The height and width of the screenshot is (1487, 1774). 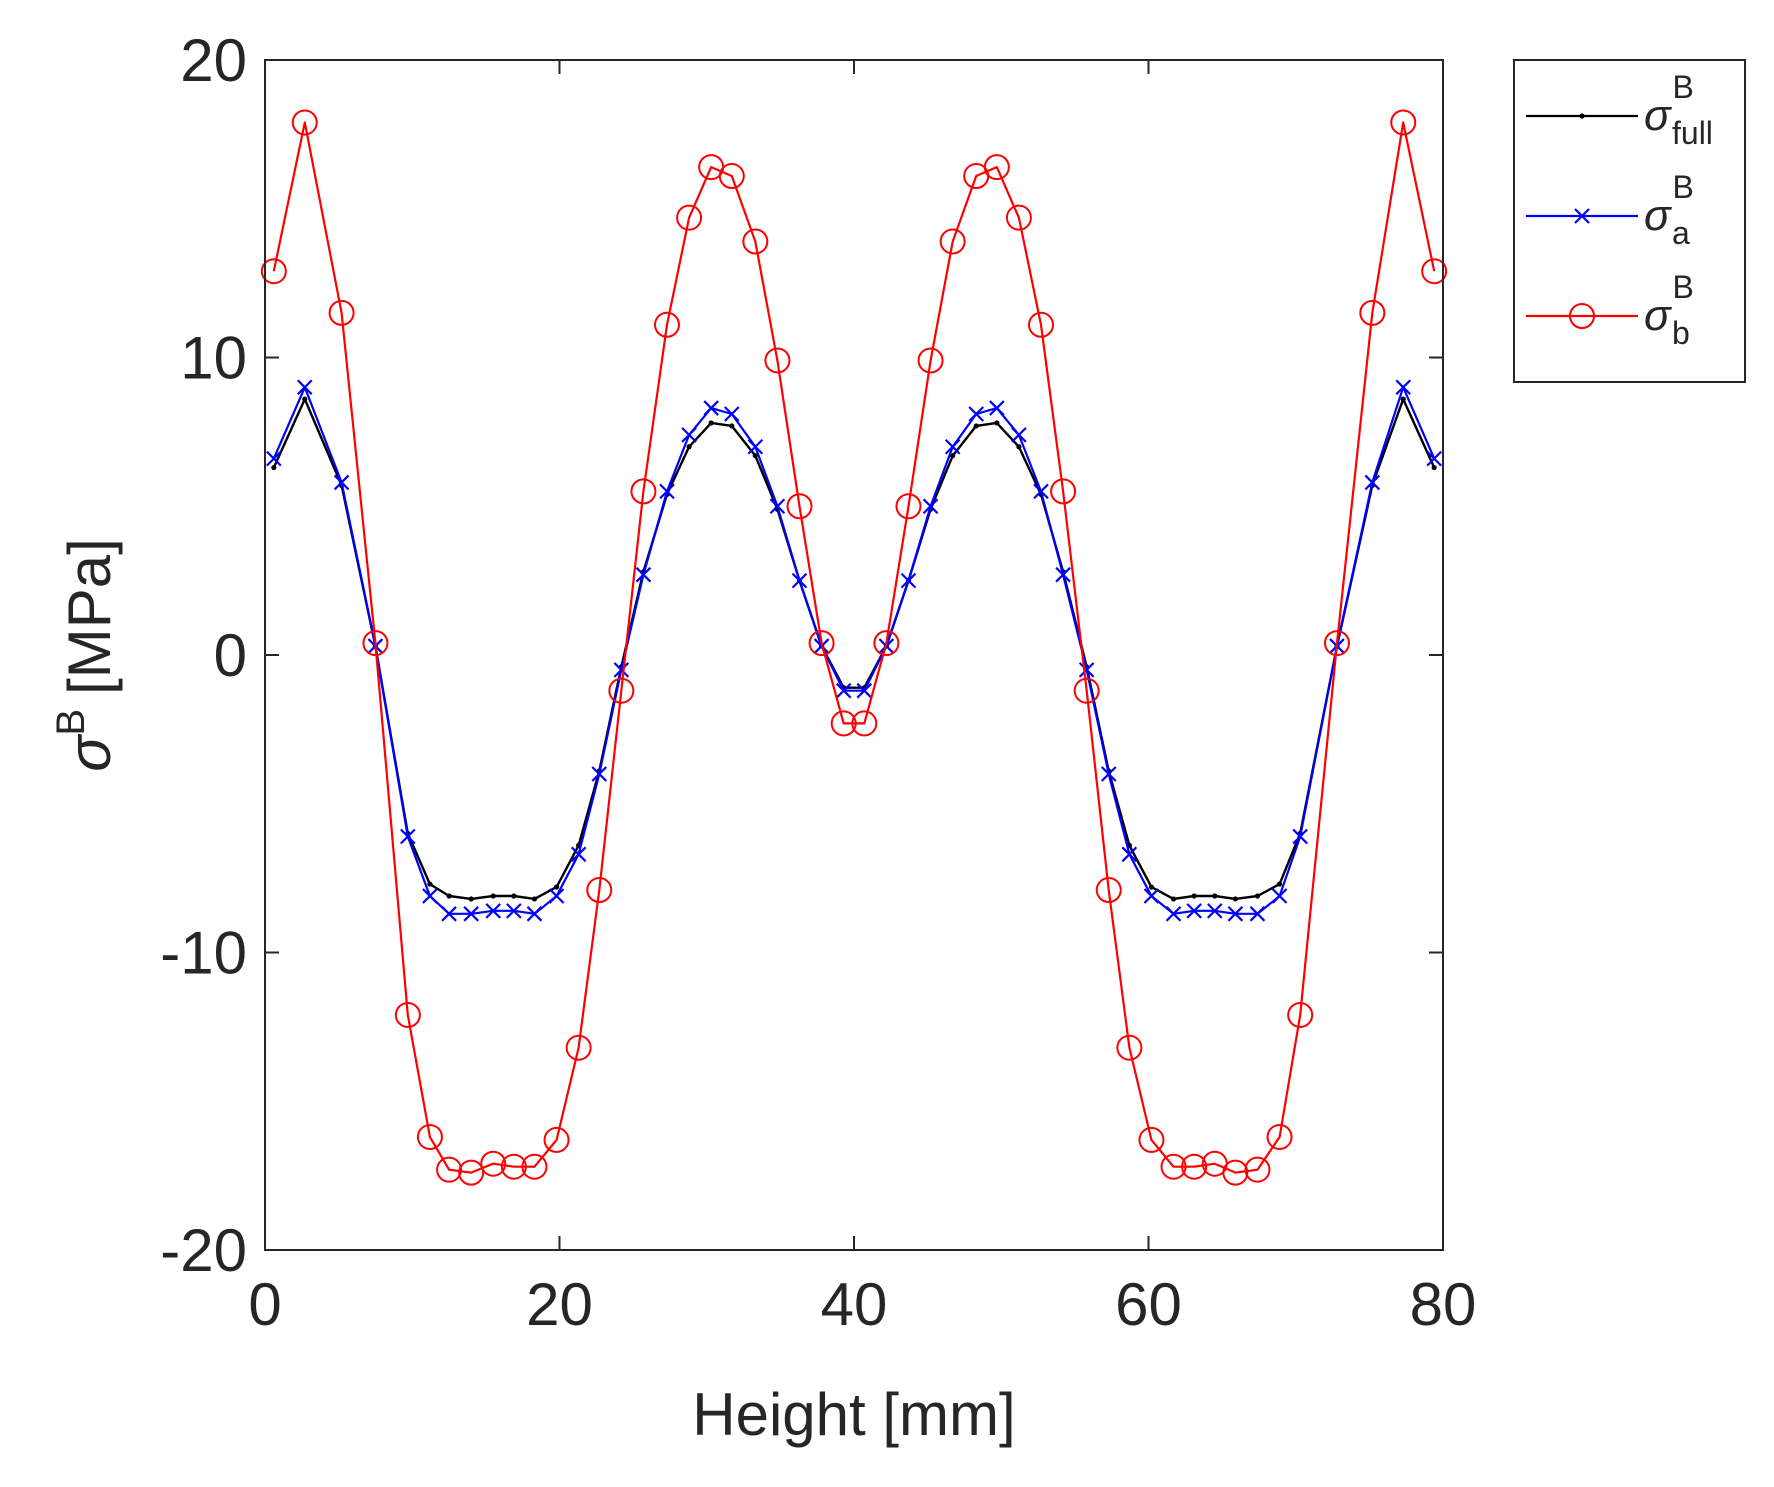 I want to click on legend-entry-full: σB full, so click(x=1619, y=110).